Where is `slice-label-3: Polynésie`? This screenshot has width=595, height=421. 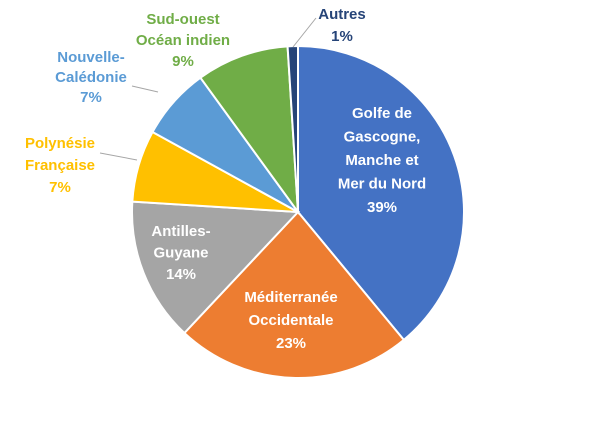 slice-label-3: Polynésie is located at coordinates (60, 143).